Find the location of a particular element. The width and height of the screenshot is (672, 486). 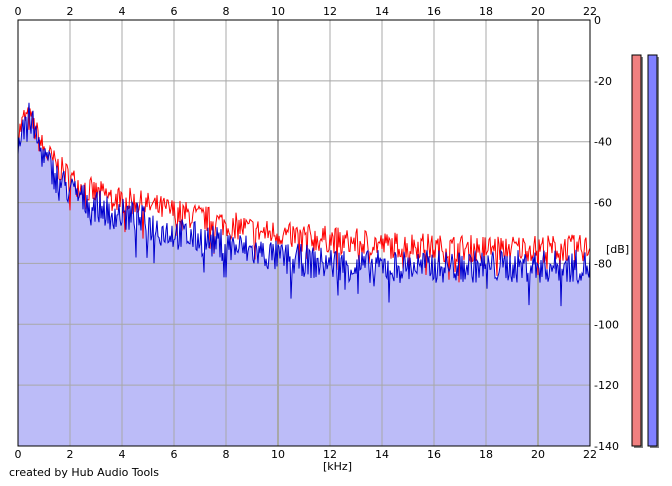

x-tick-label-bottom: 20 is located at coordinates (538, 454).